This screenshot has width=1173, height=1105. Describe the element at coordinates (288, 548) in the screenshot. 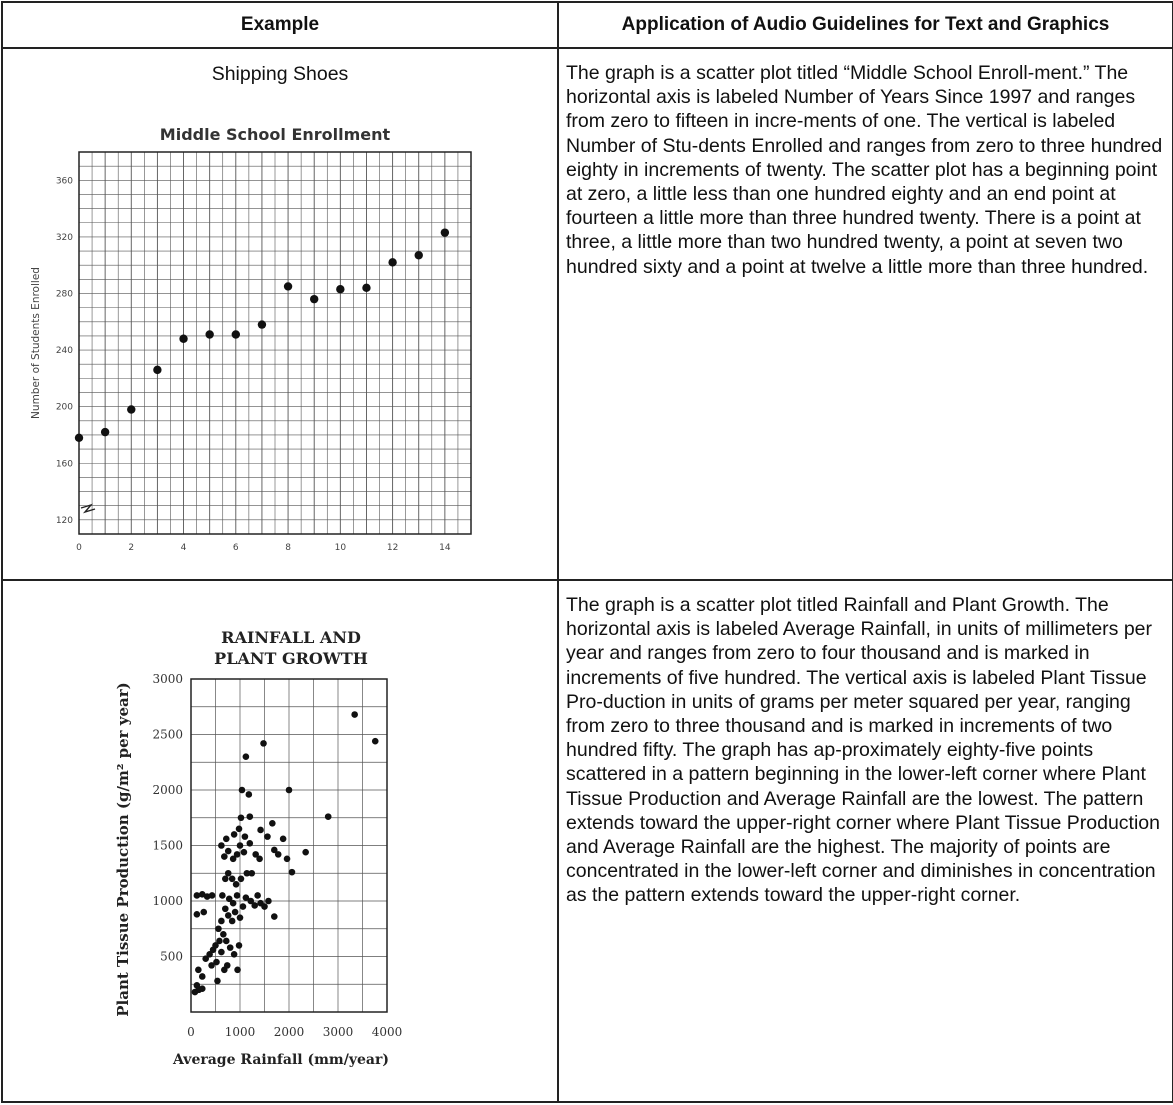

I see `x-tick-label: 8` at that location.